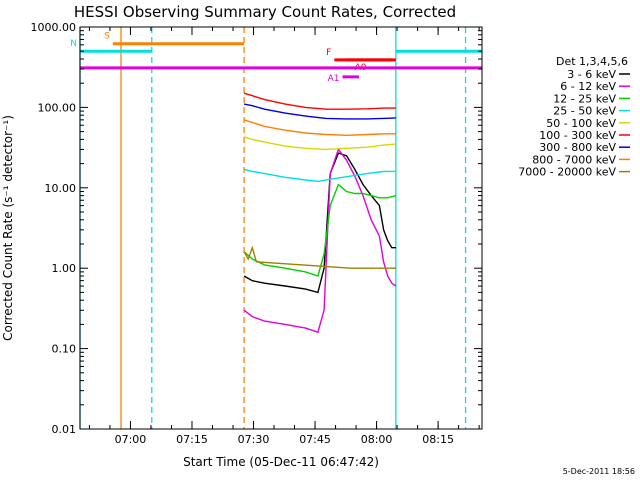 The image size is (640, 480). What do you see at coordinates (73, 44) in the screenshot?
I see `flag-label-1: N` at bounding box center [73, 44].